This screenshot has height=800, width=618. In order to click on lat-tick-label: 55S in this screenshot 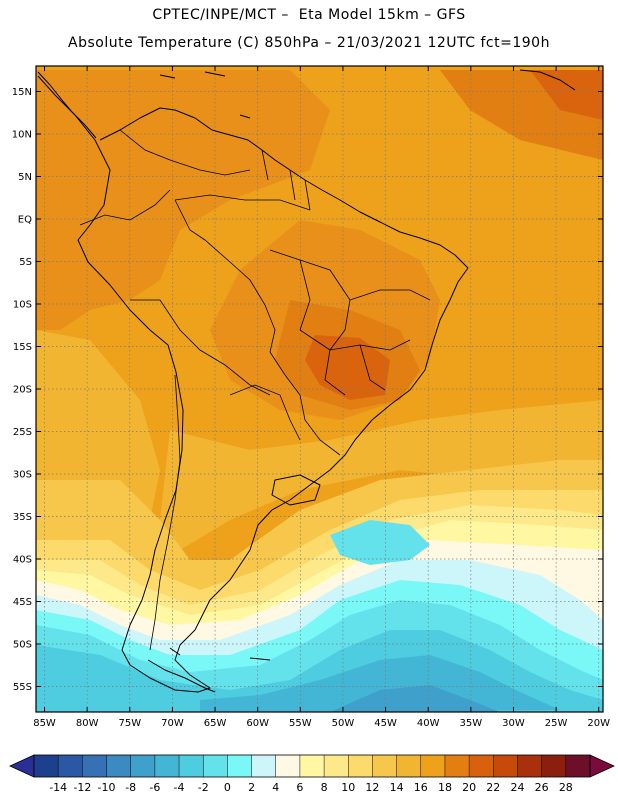, I will do `click(22, 687)`.